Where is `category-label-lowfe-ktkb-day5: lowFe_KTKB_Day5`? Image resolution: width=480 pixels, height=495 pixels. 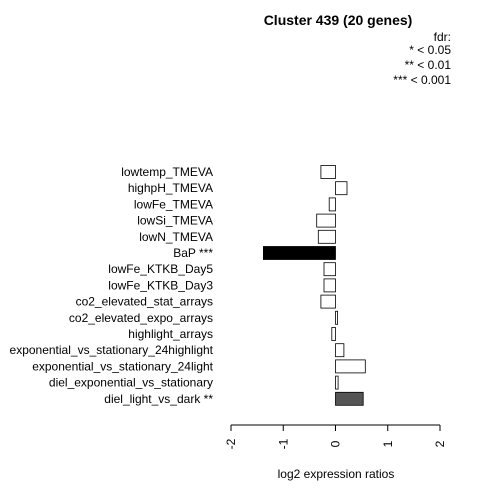
category-label-lowfe-ktkb-day5: lowFe_KTKB_Day5 is located at coordinates (160, 269).